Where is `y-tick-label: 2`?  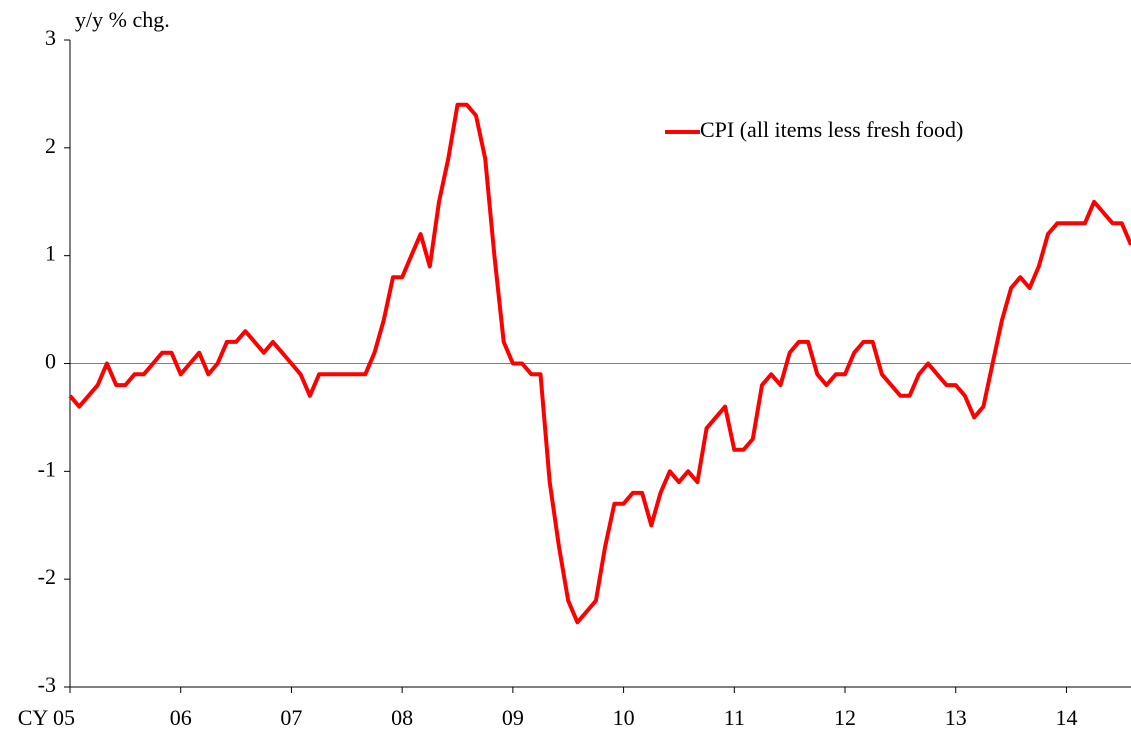 y-tick-label: 2 is located at coordinates (50, 145).